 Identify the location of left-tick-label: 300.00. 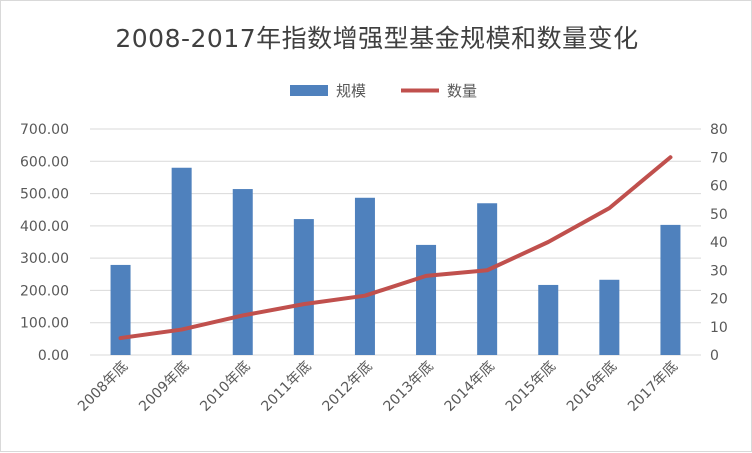
(44, 259).